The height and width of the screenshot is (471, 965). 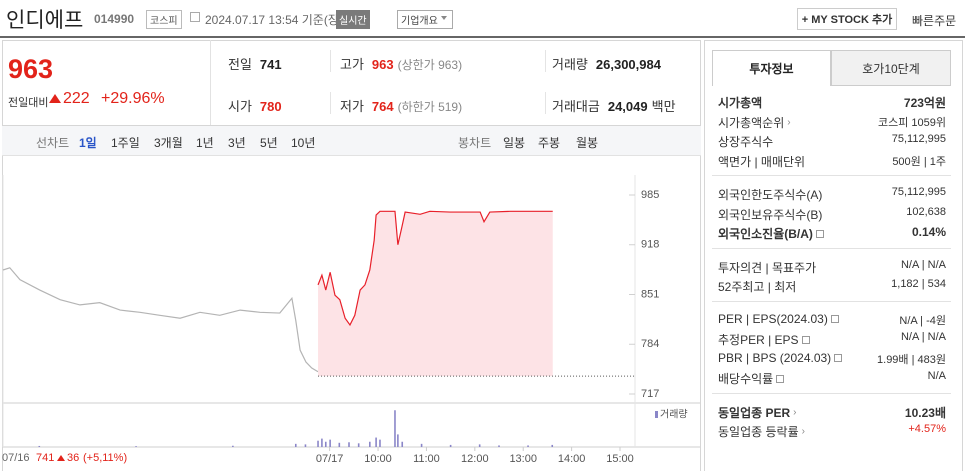 I want to click on invest-tab: 호가10단계, so click(x=891, y=68).